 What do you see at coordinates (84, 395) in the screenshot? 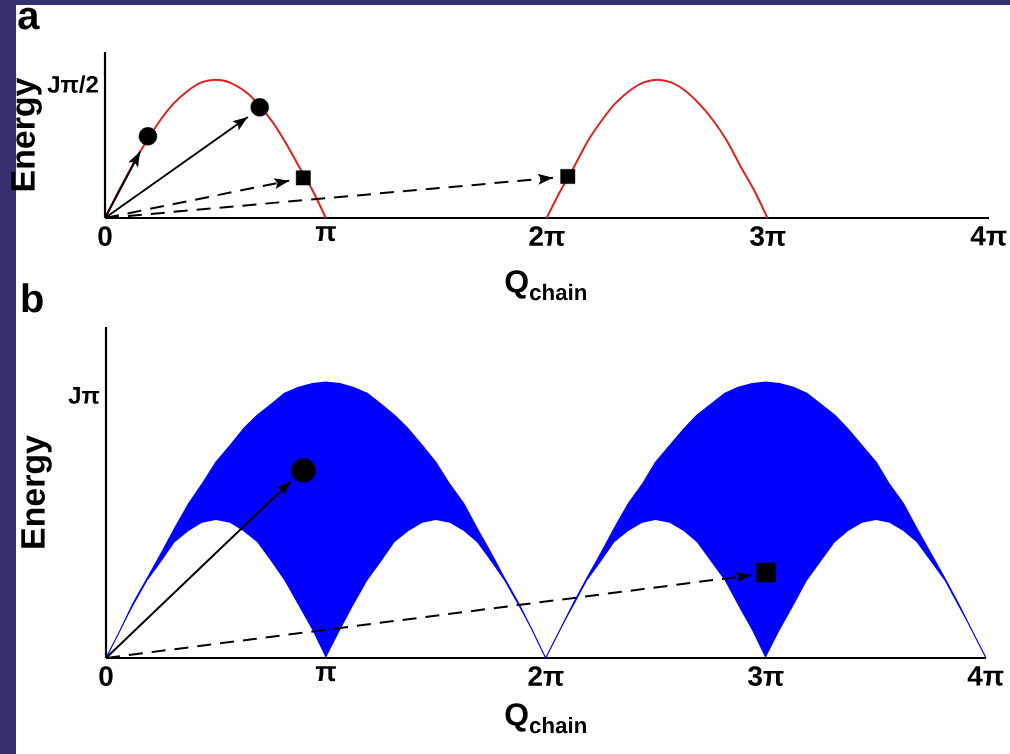
I see `text: Jπ` at bounding box center [84, 395].